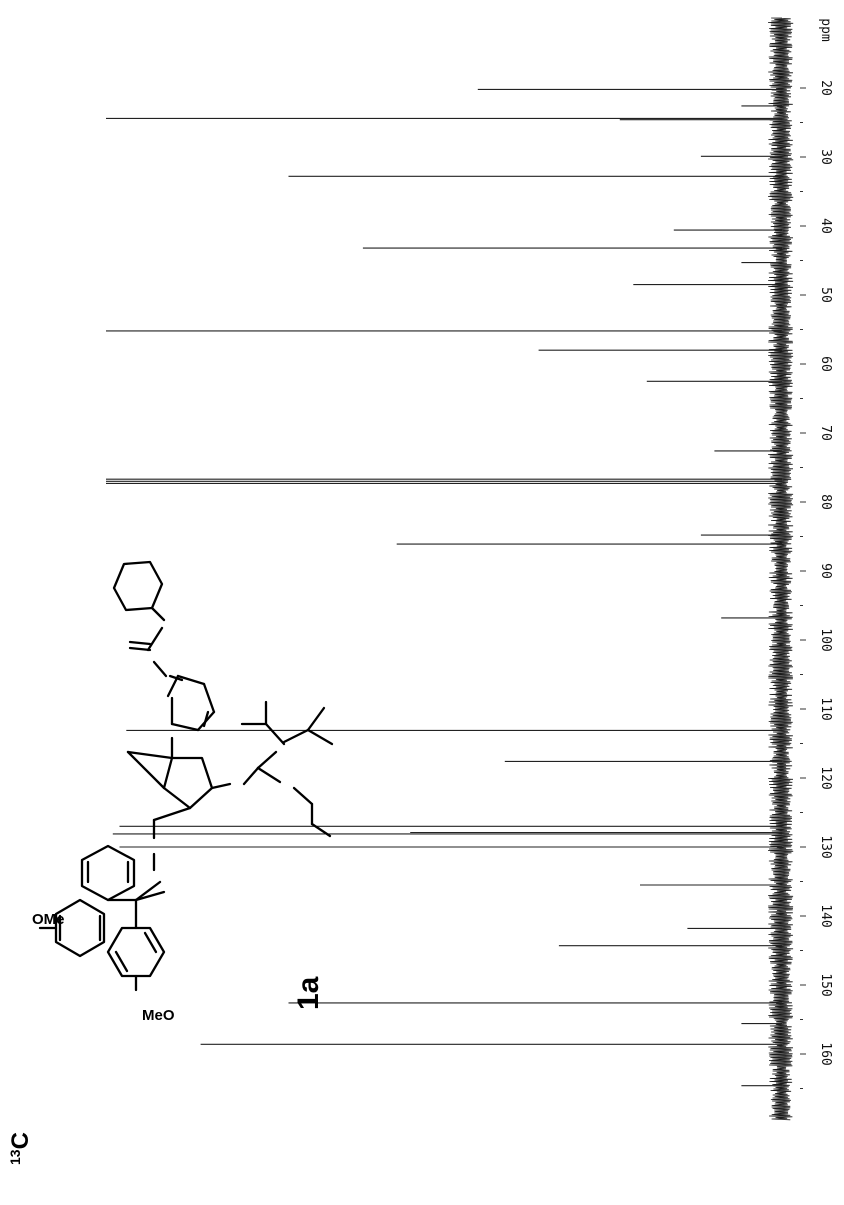  I want to click on molecule-1a: OMe MeO, so click(183, 792).